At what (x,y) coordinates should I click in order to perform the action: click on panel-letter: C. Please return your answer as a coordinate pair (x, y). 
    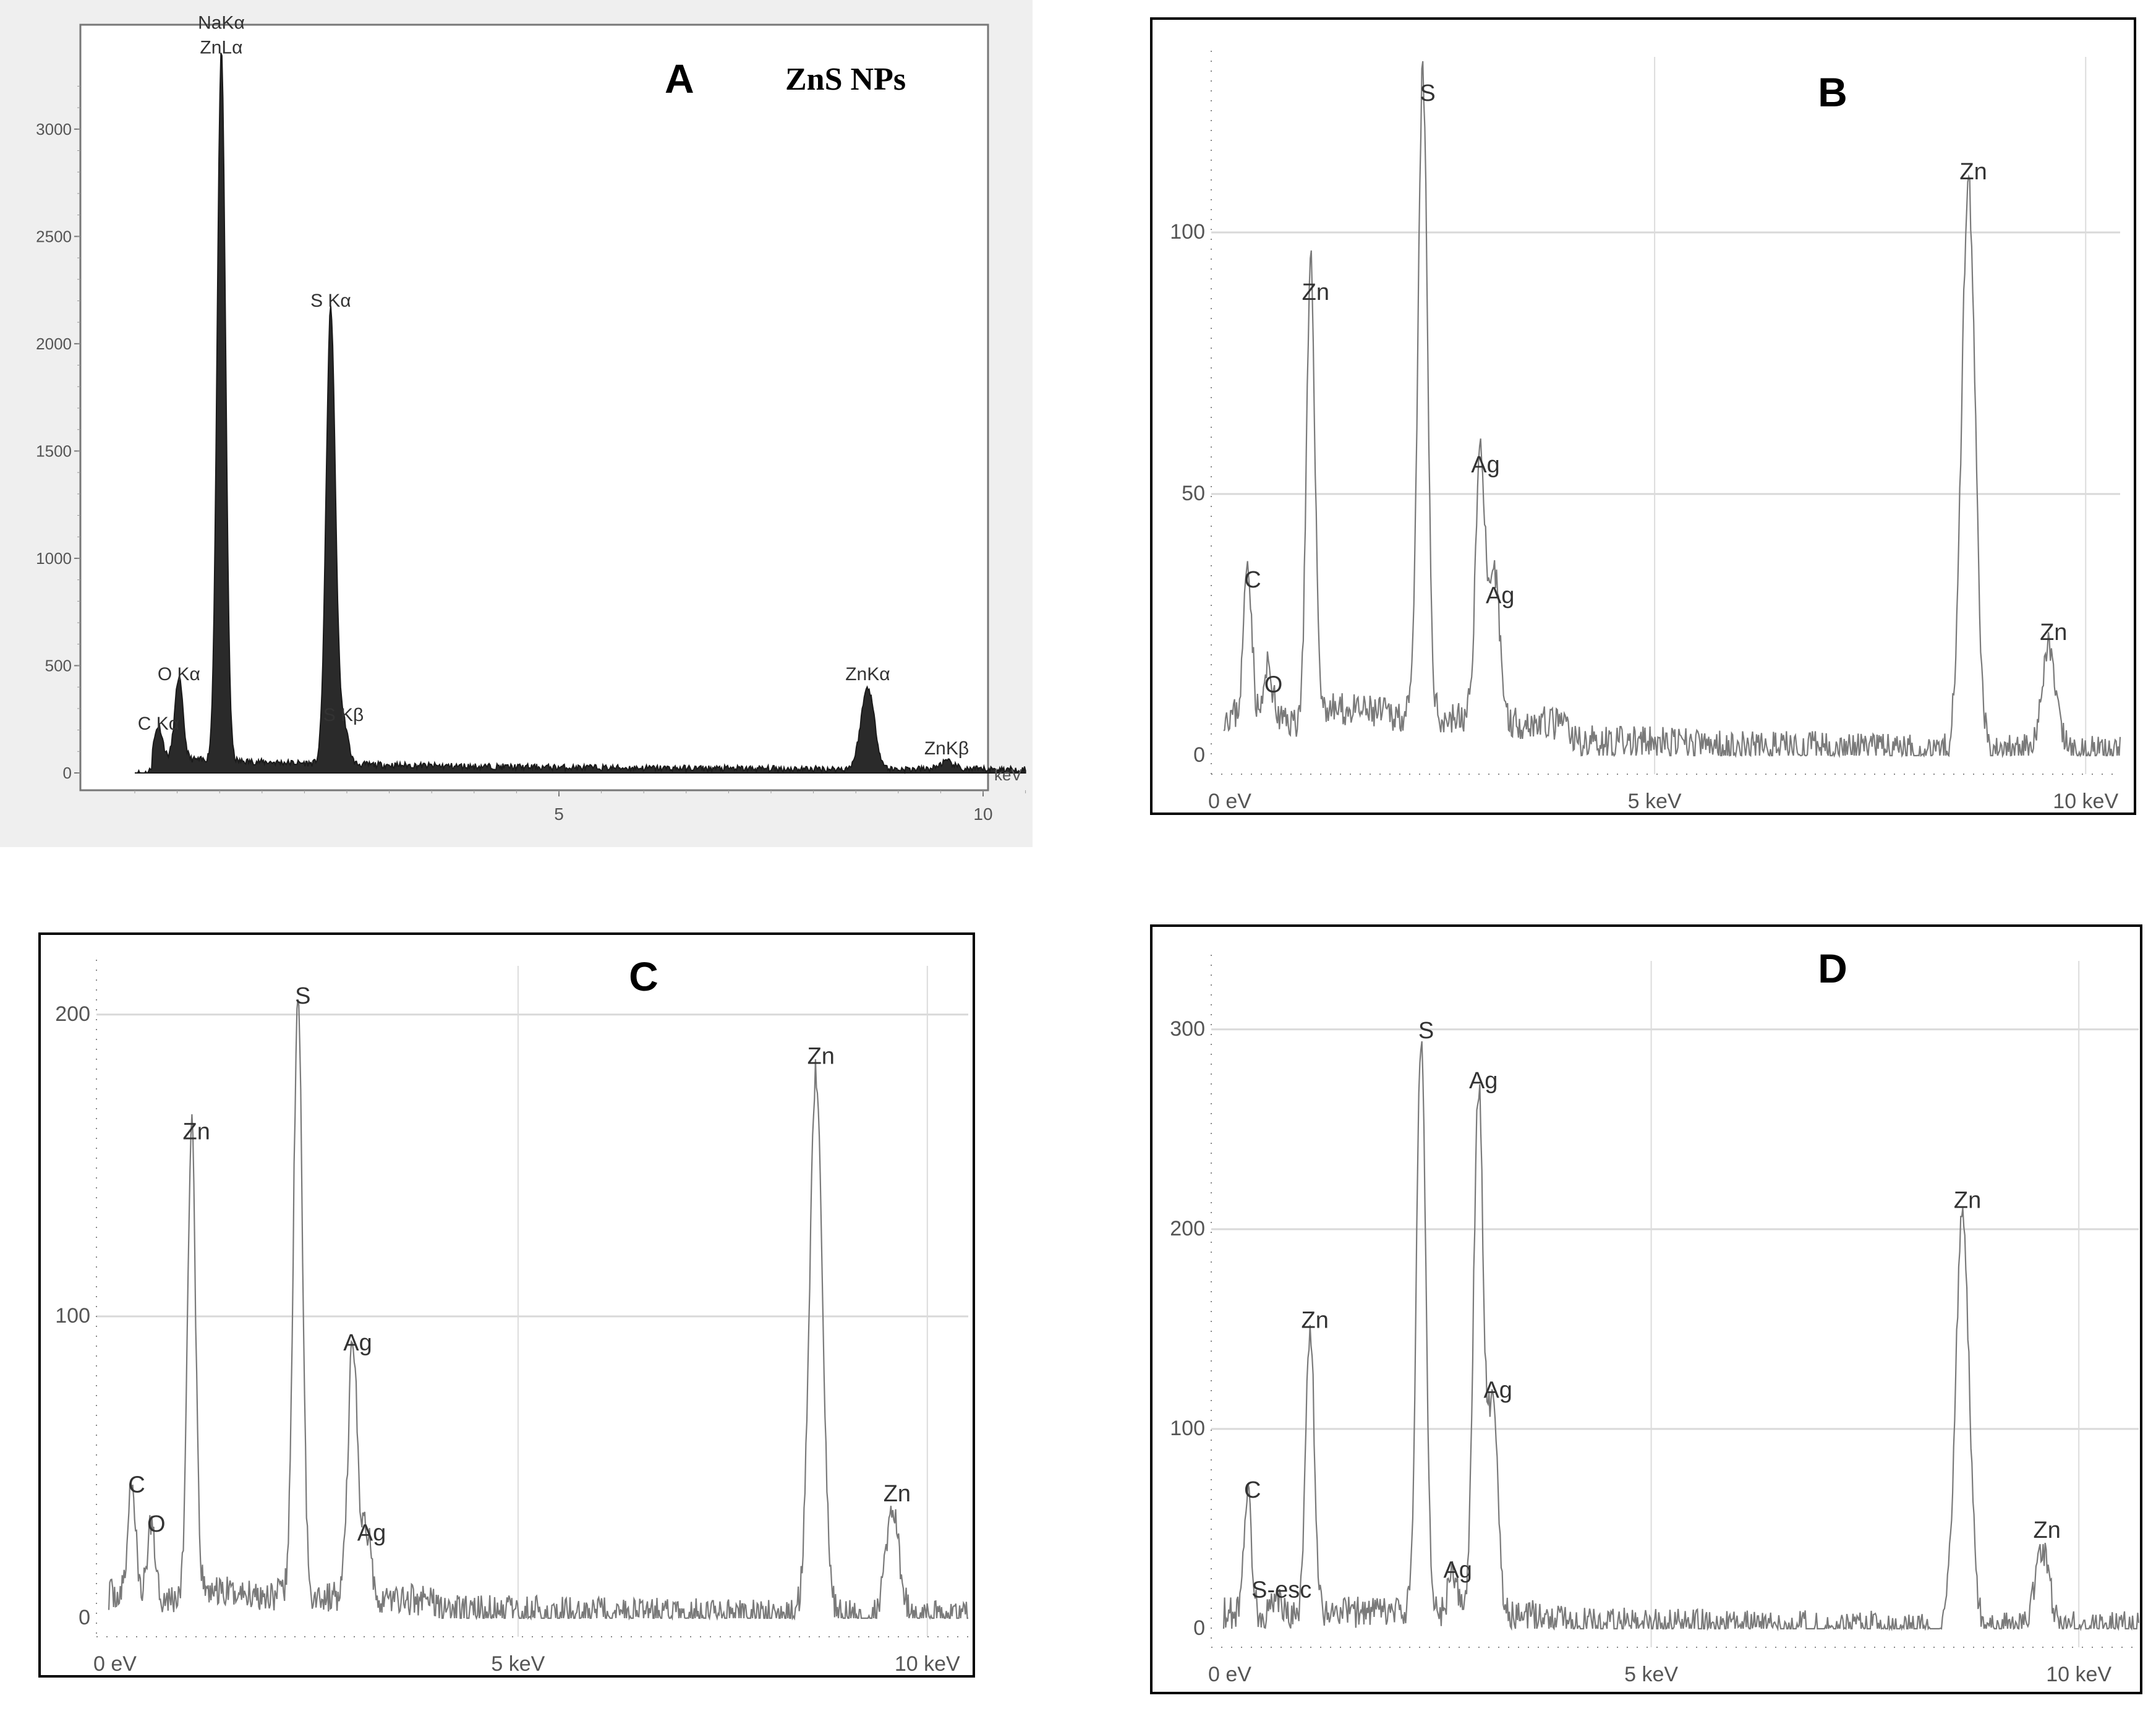
    Looking at the image, I should click on (643, 976).